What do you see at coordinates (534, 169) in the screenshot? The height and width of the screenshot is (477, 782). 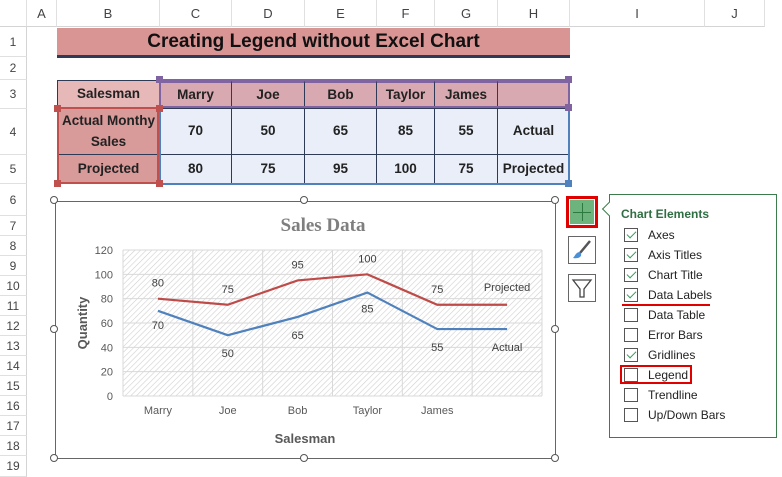 I see `value-cell: Projected` at bounding box center [534, 169].